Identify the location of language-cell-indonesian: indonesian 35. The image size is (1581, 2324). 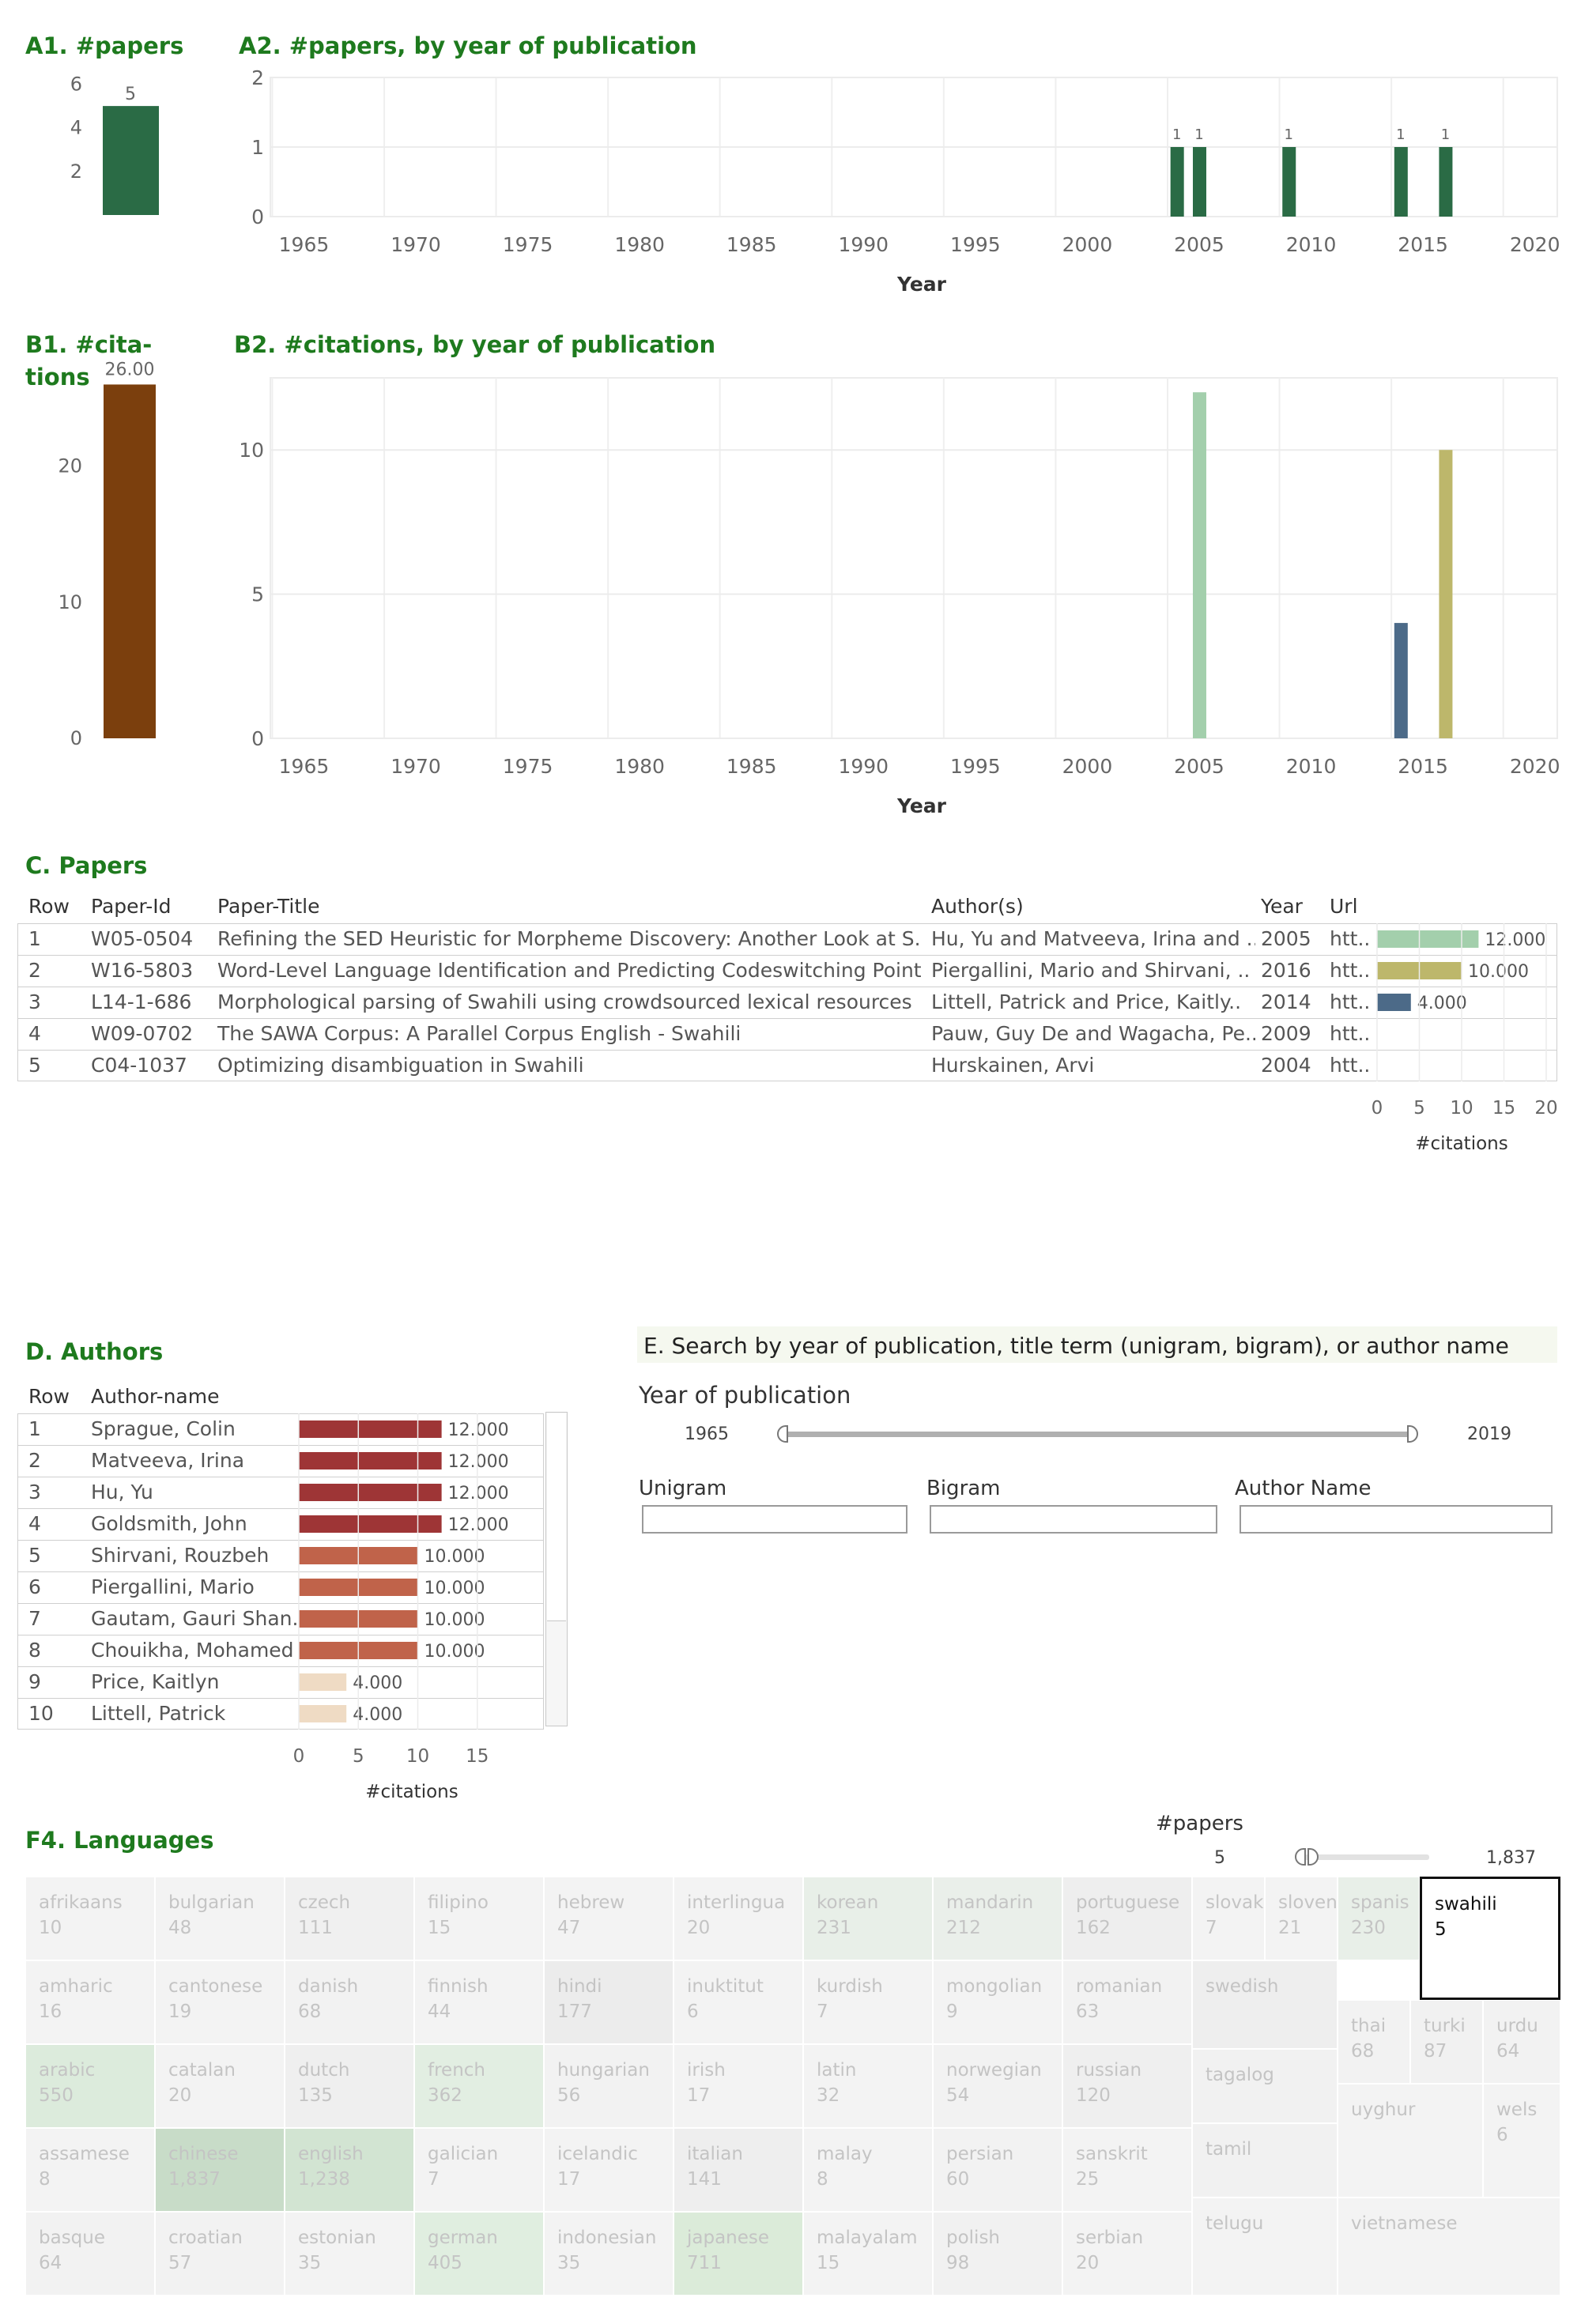
(609, 2254).